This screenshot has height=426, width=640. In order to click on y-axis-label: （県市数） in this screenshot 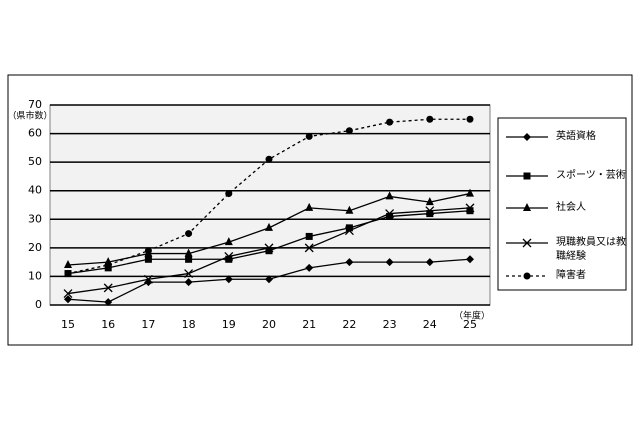, I will do `click(29, 116)`.